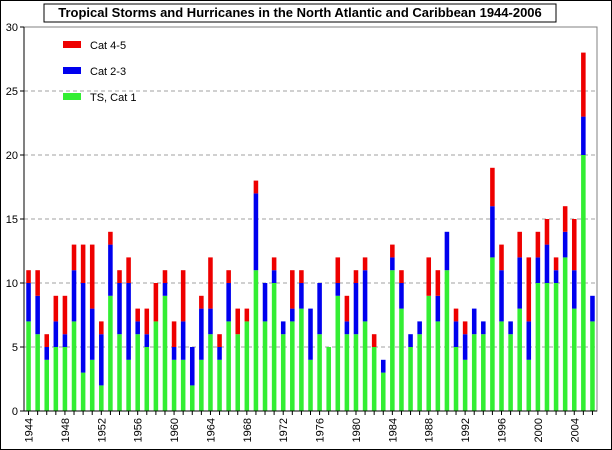 The width and height of the screenshot is (612, 450). What do you see at coordinates (256, 340) in the screenshot?
I see `bar-segment-1969-s0` at bounding box center [256, 340].